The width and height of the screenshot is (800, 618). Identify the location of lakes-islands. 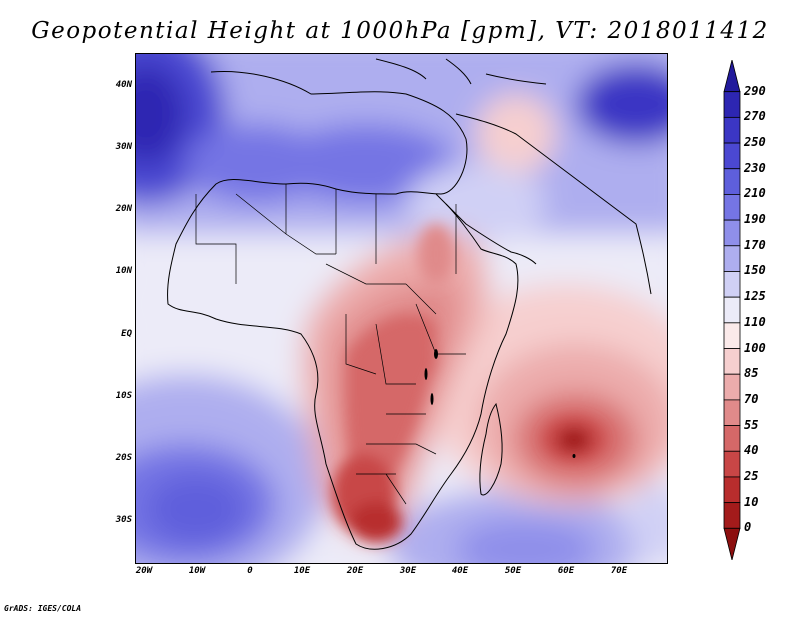
(500, 403).